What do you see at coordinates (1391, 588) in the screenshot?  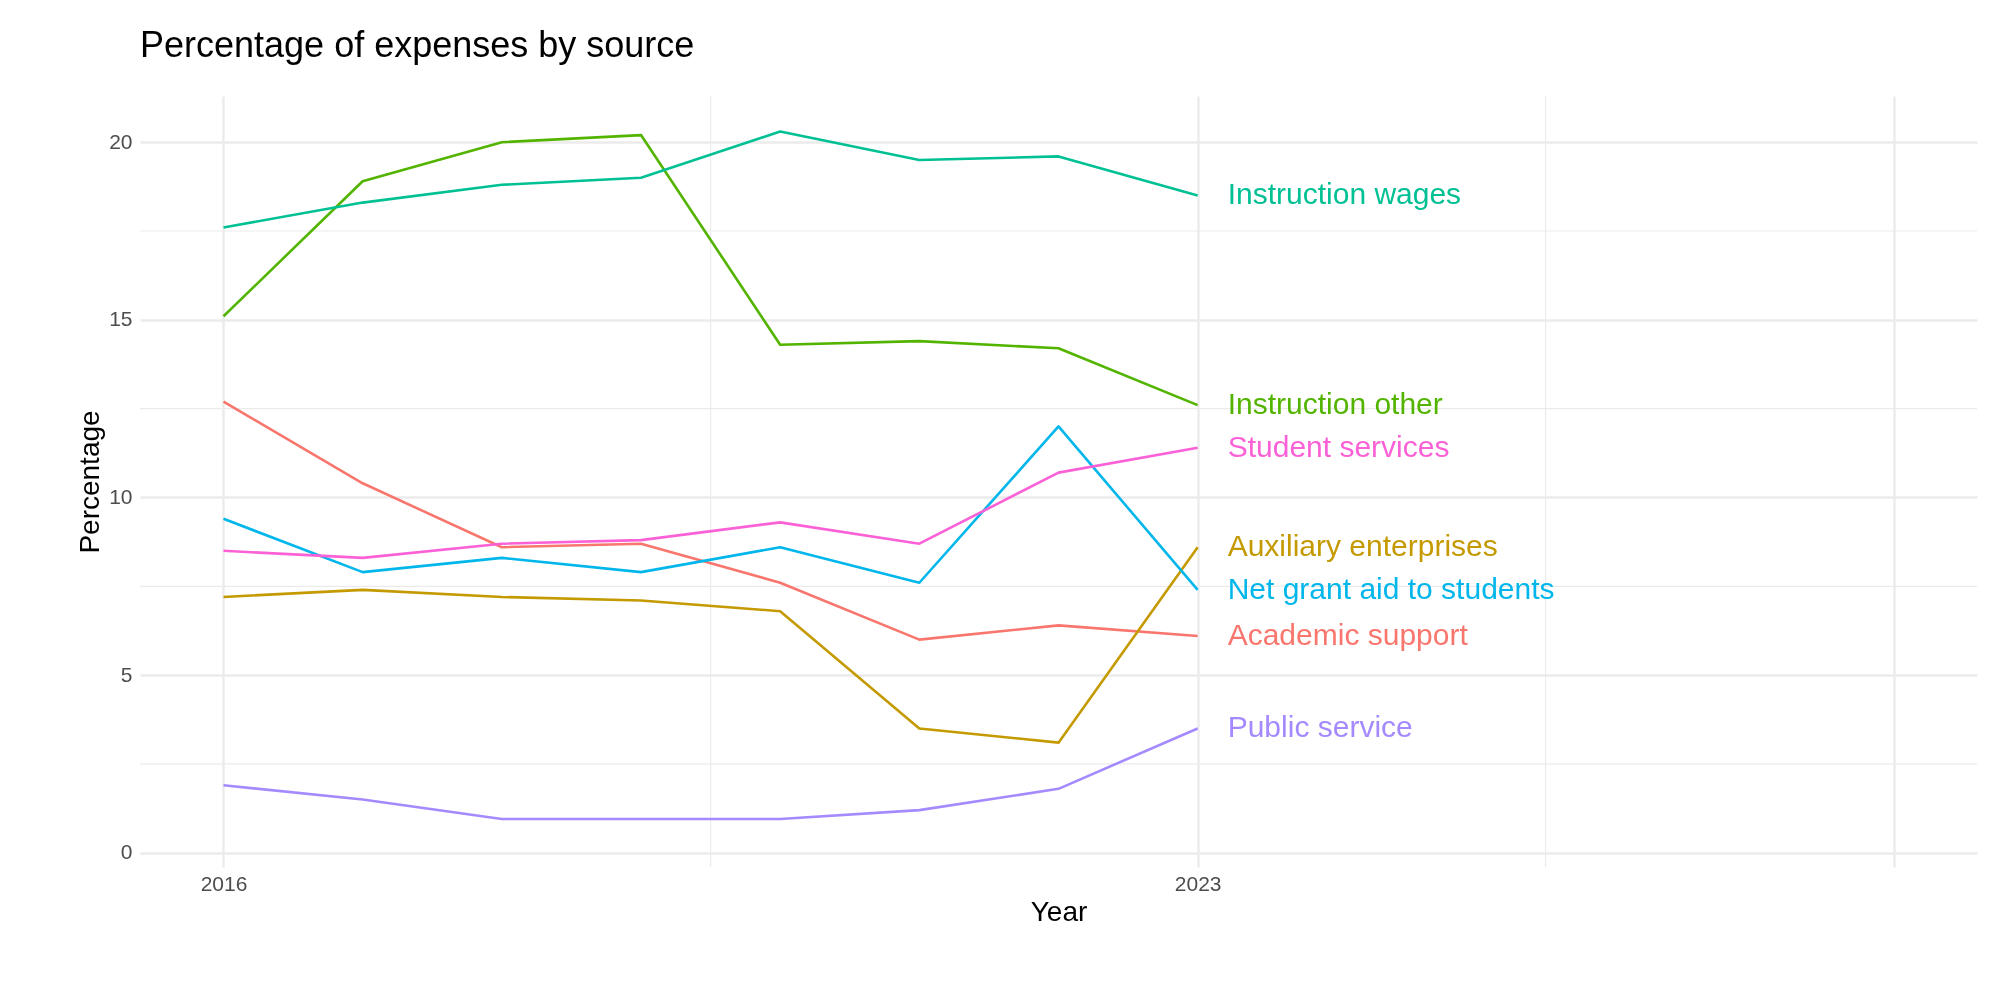 I see `series-label: Net grant aid to students` at bounding box center [1391, 588].